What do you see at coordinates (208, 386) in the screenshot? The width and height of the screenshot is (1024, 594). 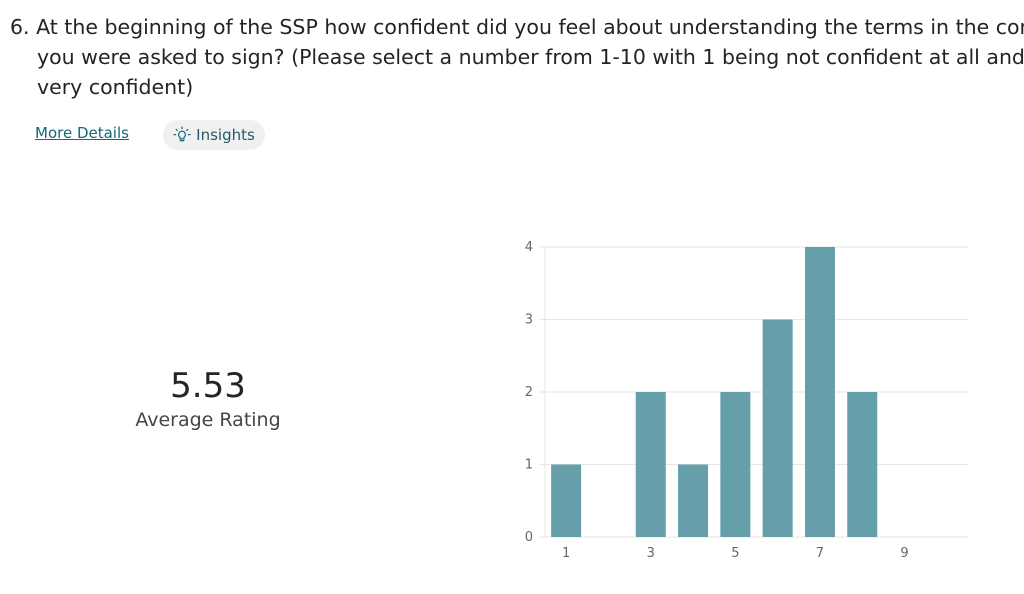 I see `average-rating-value: 5.53` at bounding box center [208, 386].